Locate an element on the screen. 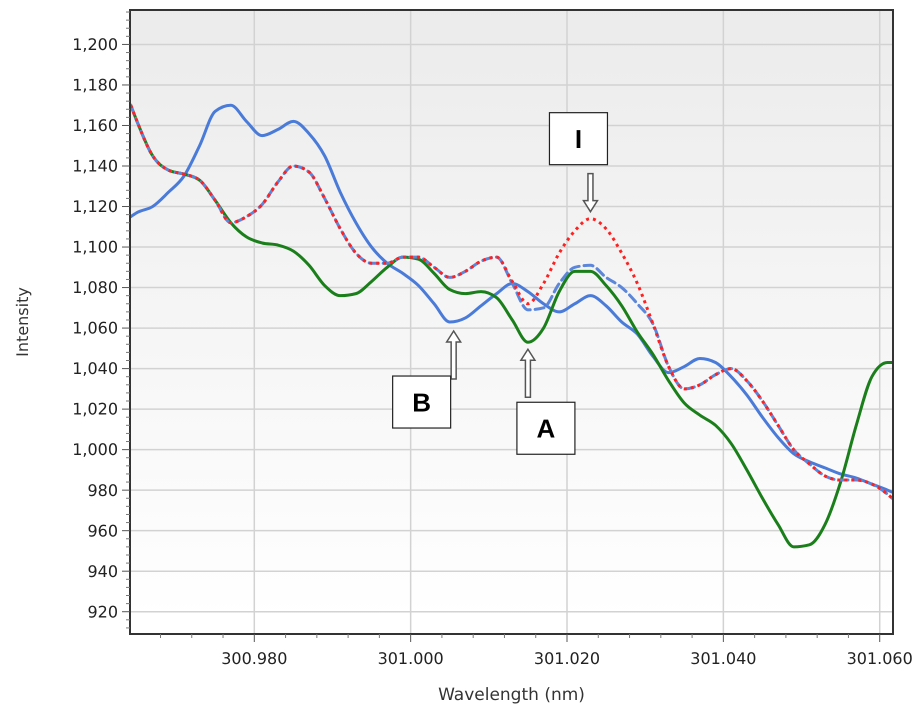 The height and width of the screenshot is (704, 917). annotation: I is located at coordinates (578, 139).